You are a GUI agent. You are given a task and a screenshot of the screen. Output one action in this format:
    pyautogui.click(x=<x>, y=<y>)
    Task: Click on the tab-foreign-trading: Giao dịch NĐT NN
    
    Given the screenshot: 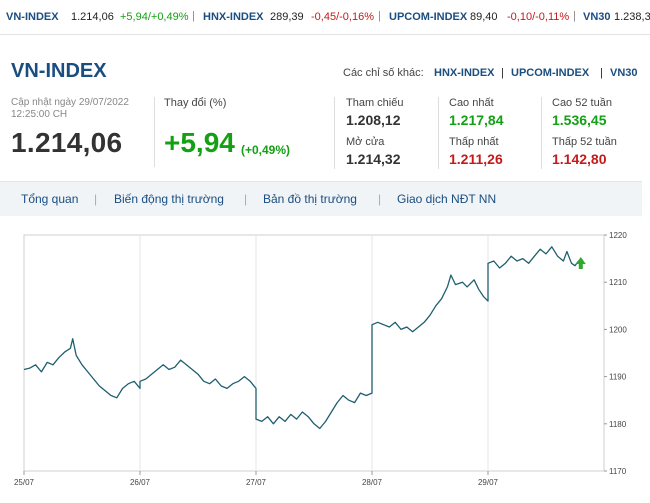 What is the action you would take?
    pyautogui.click(x=447, y=199)
    